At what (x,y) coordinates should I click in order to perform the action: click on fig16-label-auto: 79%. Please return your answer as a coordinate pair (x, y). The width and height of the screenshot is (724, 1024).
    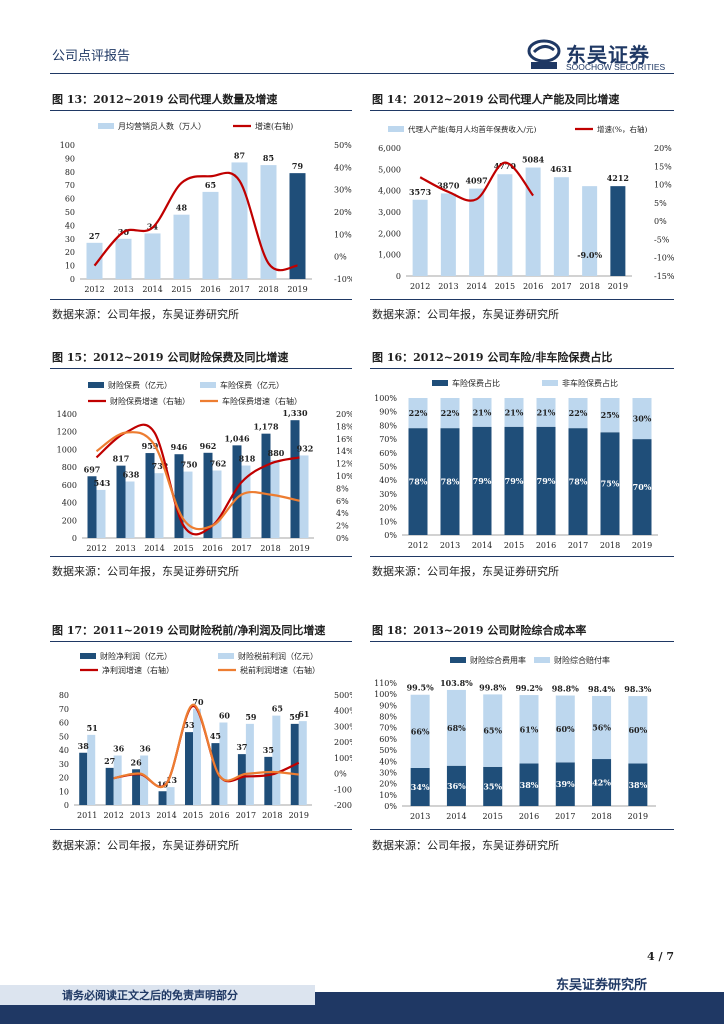
    Looking at the image, I should click on (514, 481).